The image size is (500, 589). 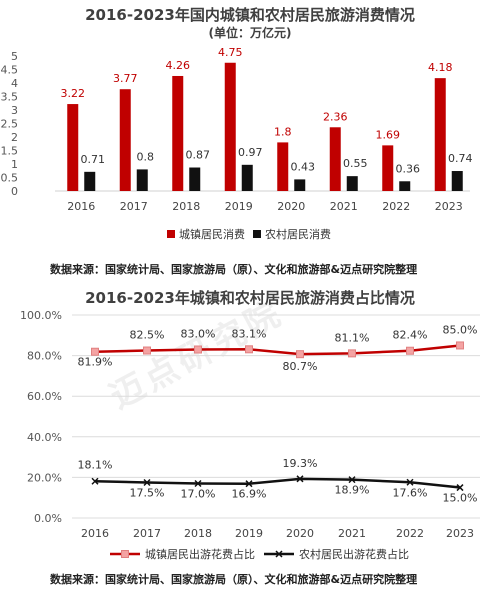 What do you see at coordinates (198, 493) in the screenshot?
I see `data-label-rural: 17.0%` at bounding box center [198, 493].